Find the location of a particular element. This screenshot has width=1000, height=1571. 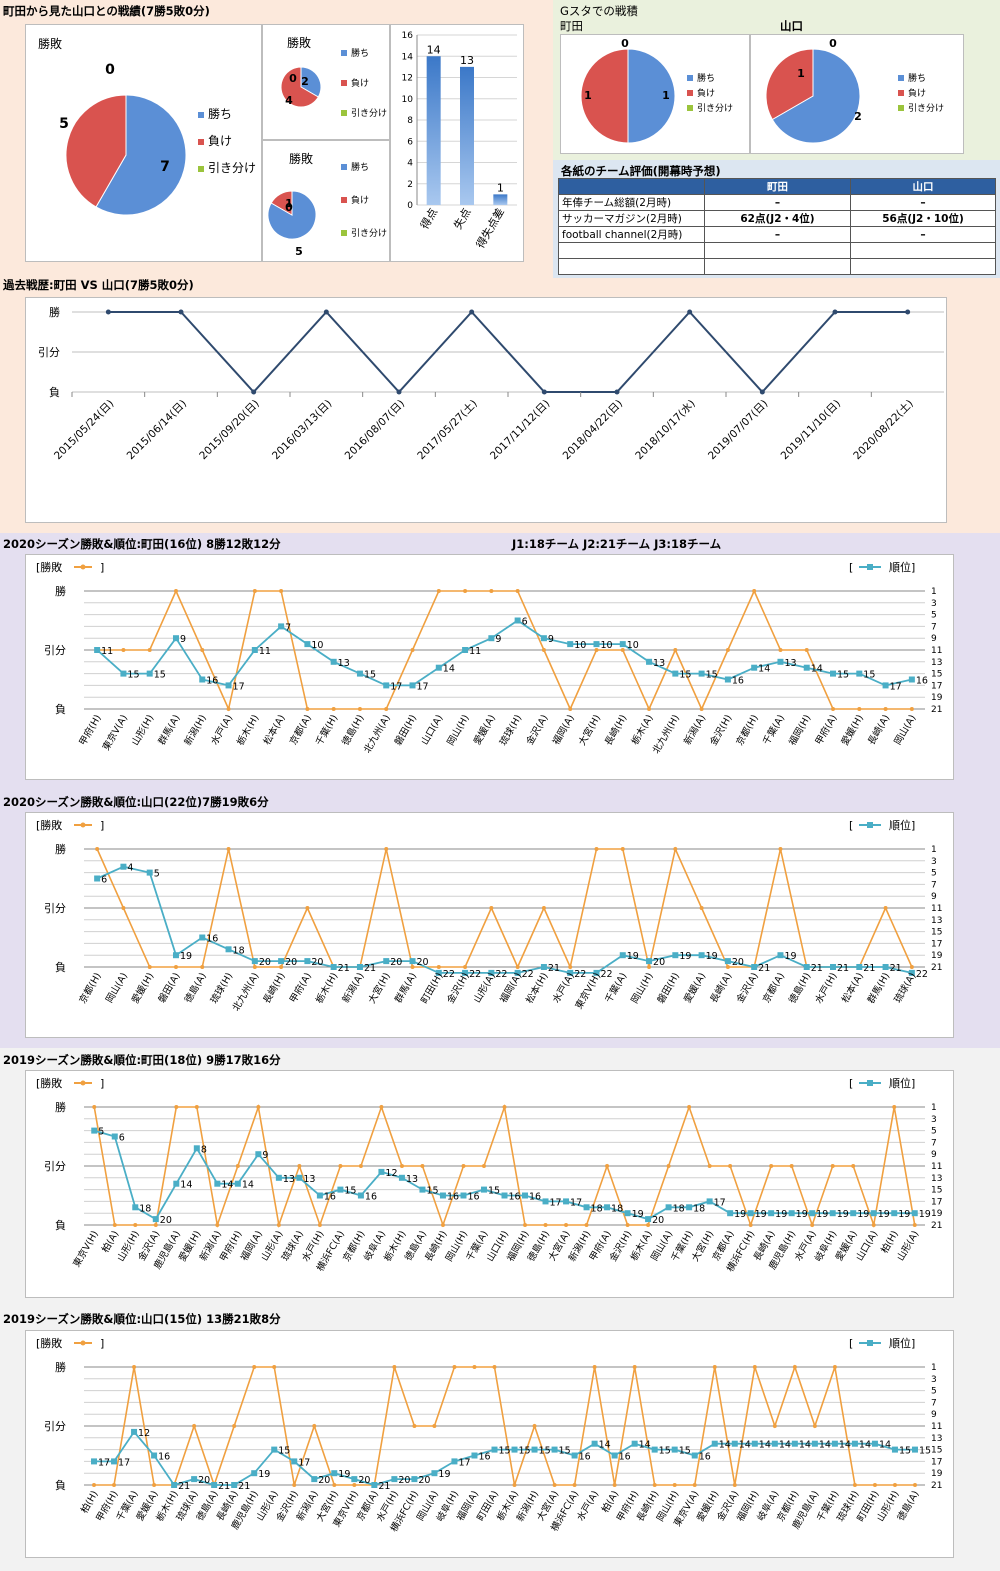

x-tick-label: 岡山(H) is located at coordinates (642, 988).